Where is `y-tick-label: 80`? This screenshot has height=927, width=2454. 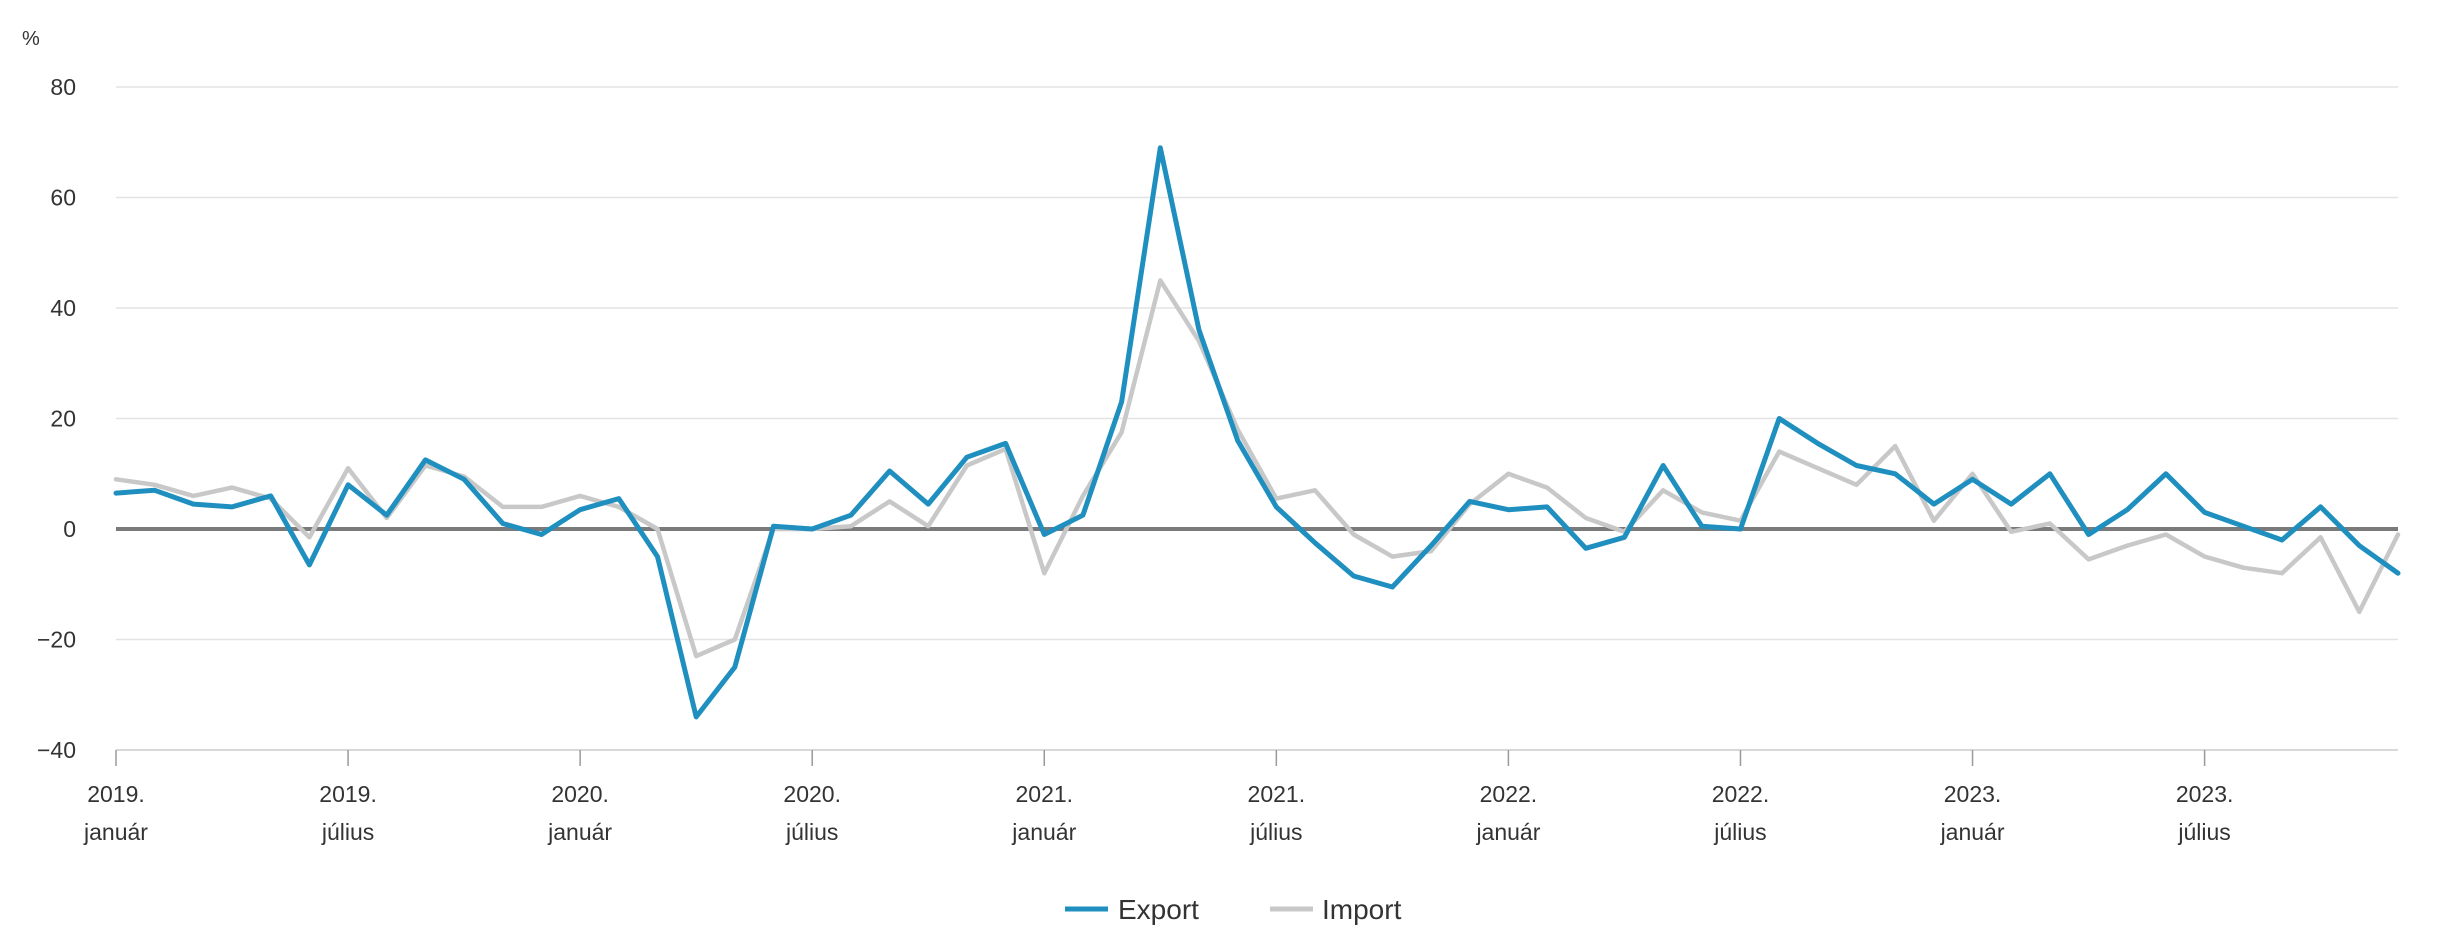 y-tick-label: 80 is located at coordinates (63, 87).